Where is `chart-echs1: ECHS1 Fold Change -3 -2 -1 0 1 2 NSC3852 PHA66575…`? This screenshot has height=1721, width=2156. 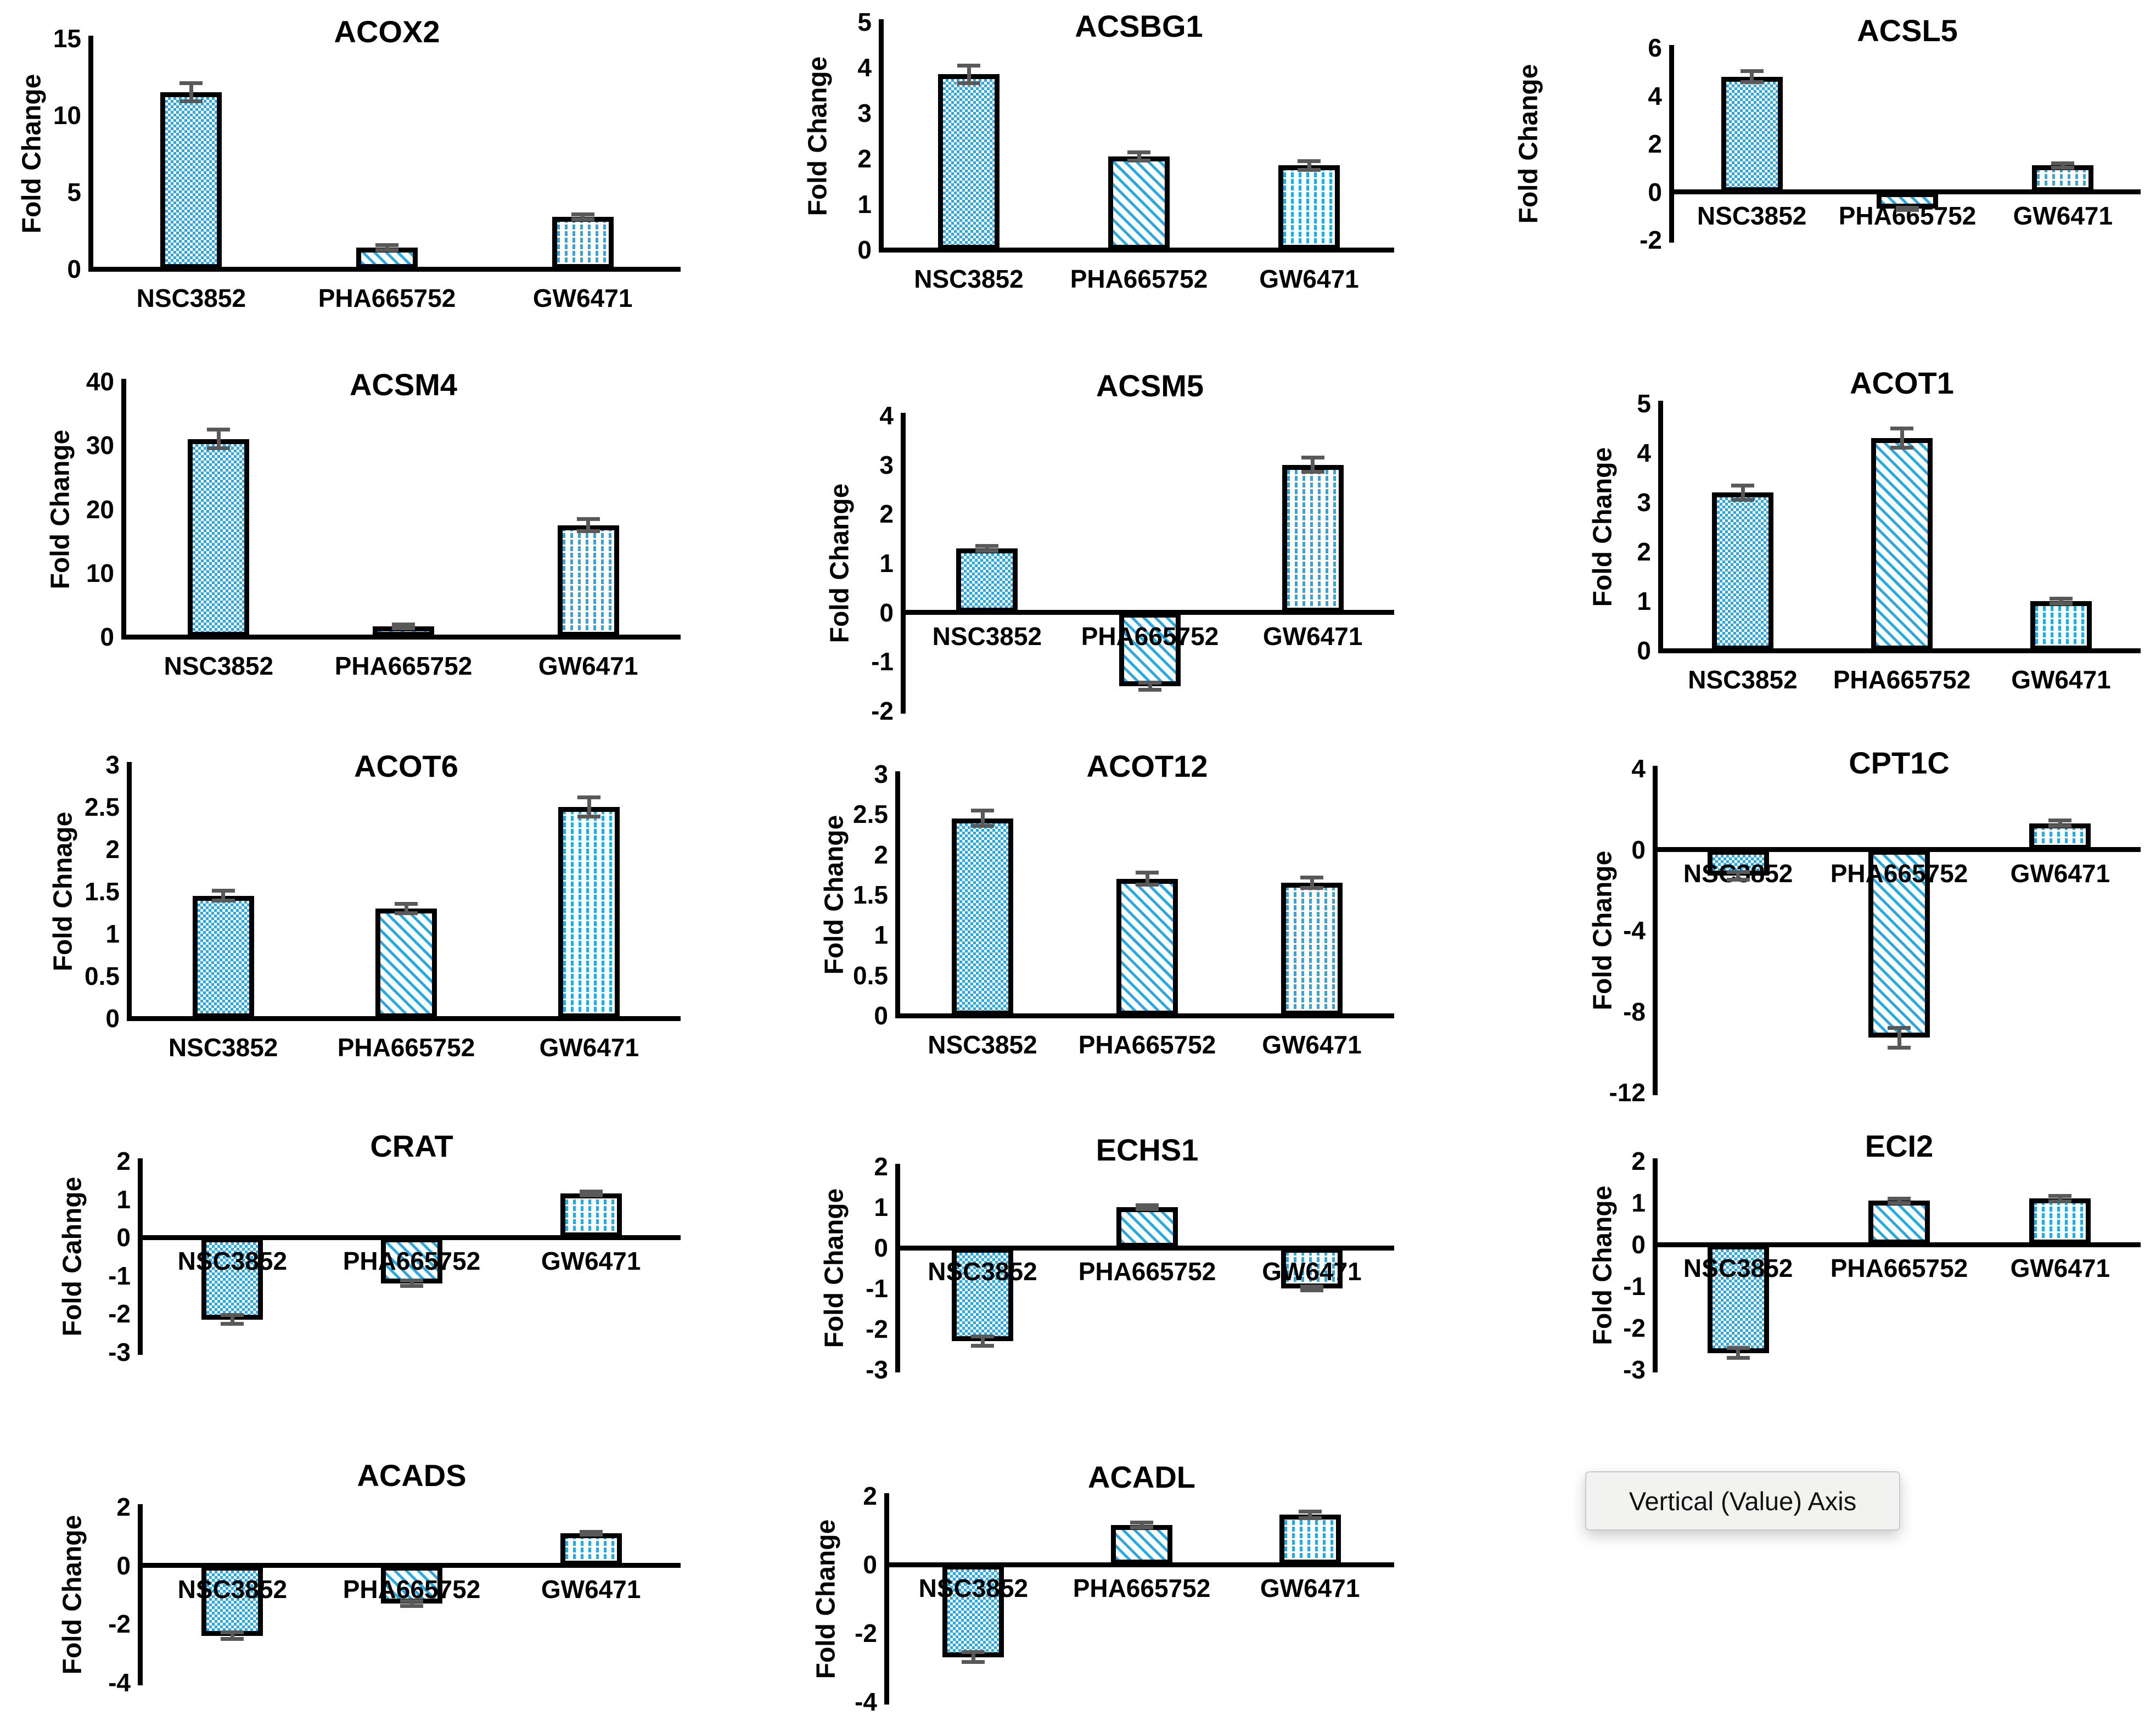
chart-echs1: ECHS1 Fold Change -3 -2 -1 0 1 2 NSC3852 PHA66575… is located at coordinates (1068, 1276).